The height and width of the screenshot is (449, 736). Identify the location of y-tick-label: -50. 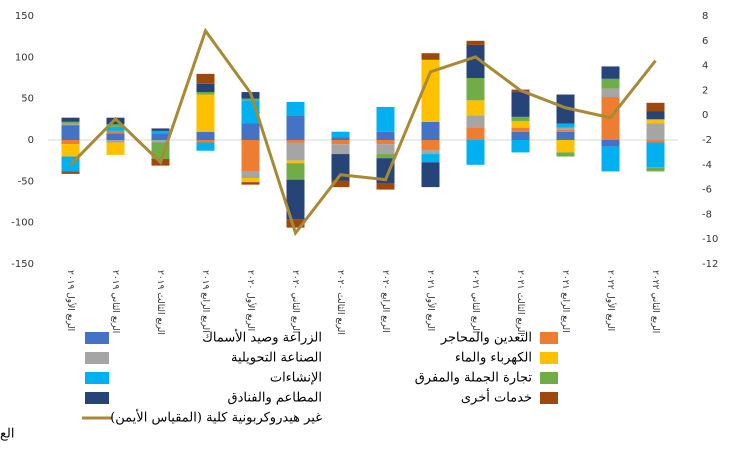
(26, 181).